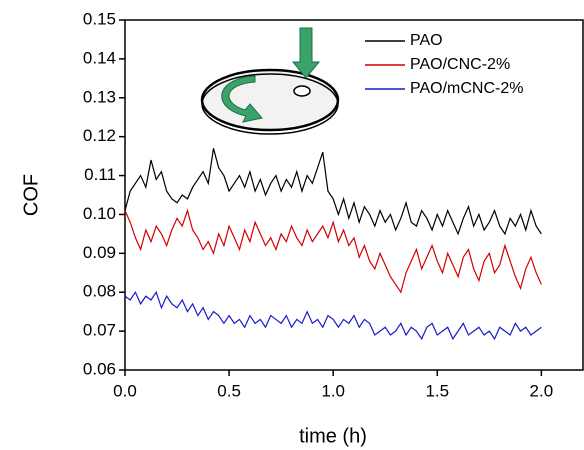  I want to click on y-tick-label: 0.09, so click(99, 252).